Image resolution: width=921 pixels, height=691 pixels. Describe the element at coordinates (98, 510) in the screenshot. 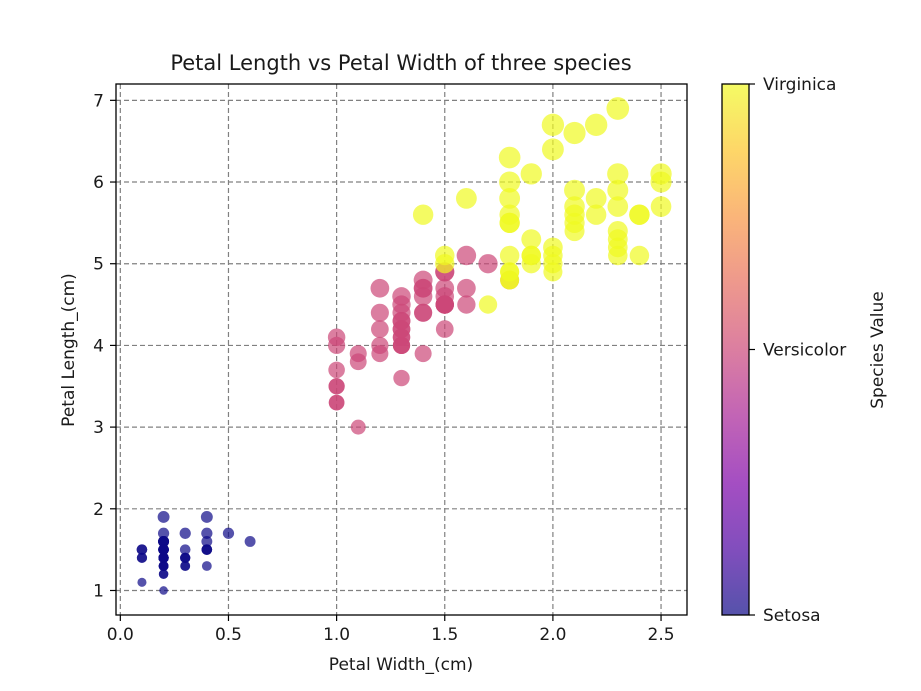

I see `y-tick-label: 2` at that location.